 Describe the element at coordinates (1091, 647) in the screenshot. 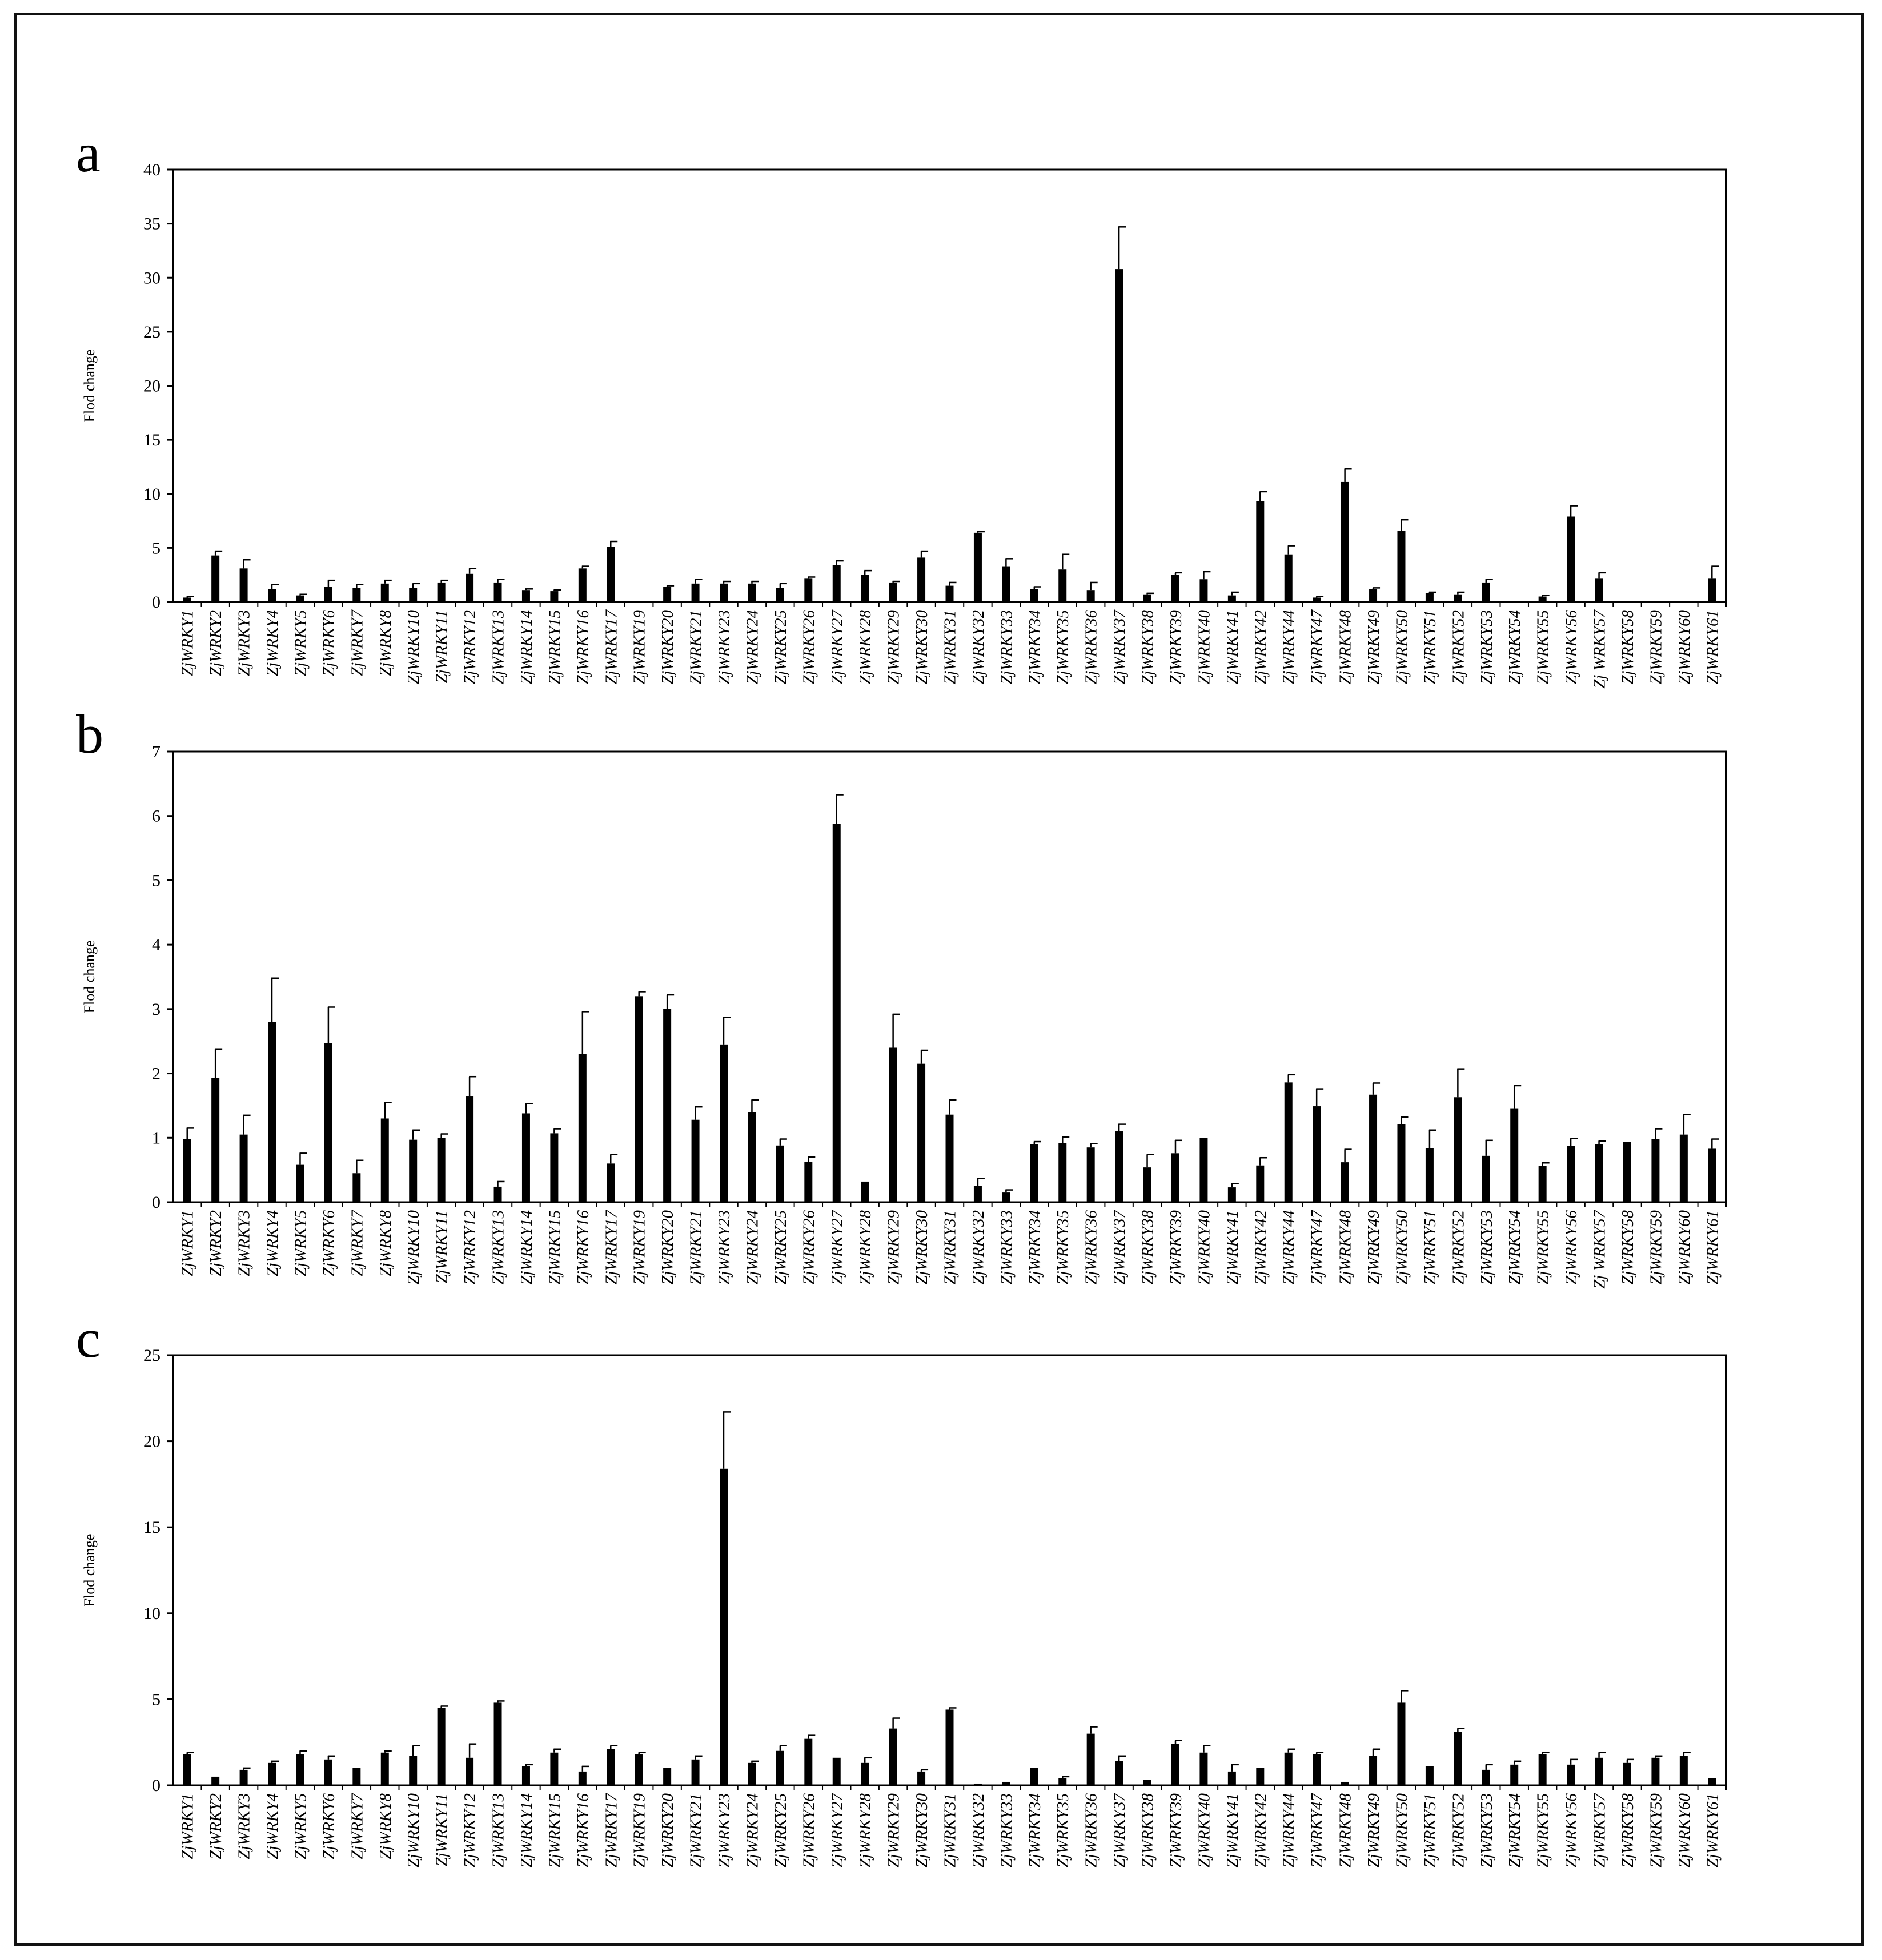

I see `x-tick-label: ZjWRKY36` at that location.